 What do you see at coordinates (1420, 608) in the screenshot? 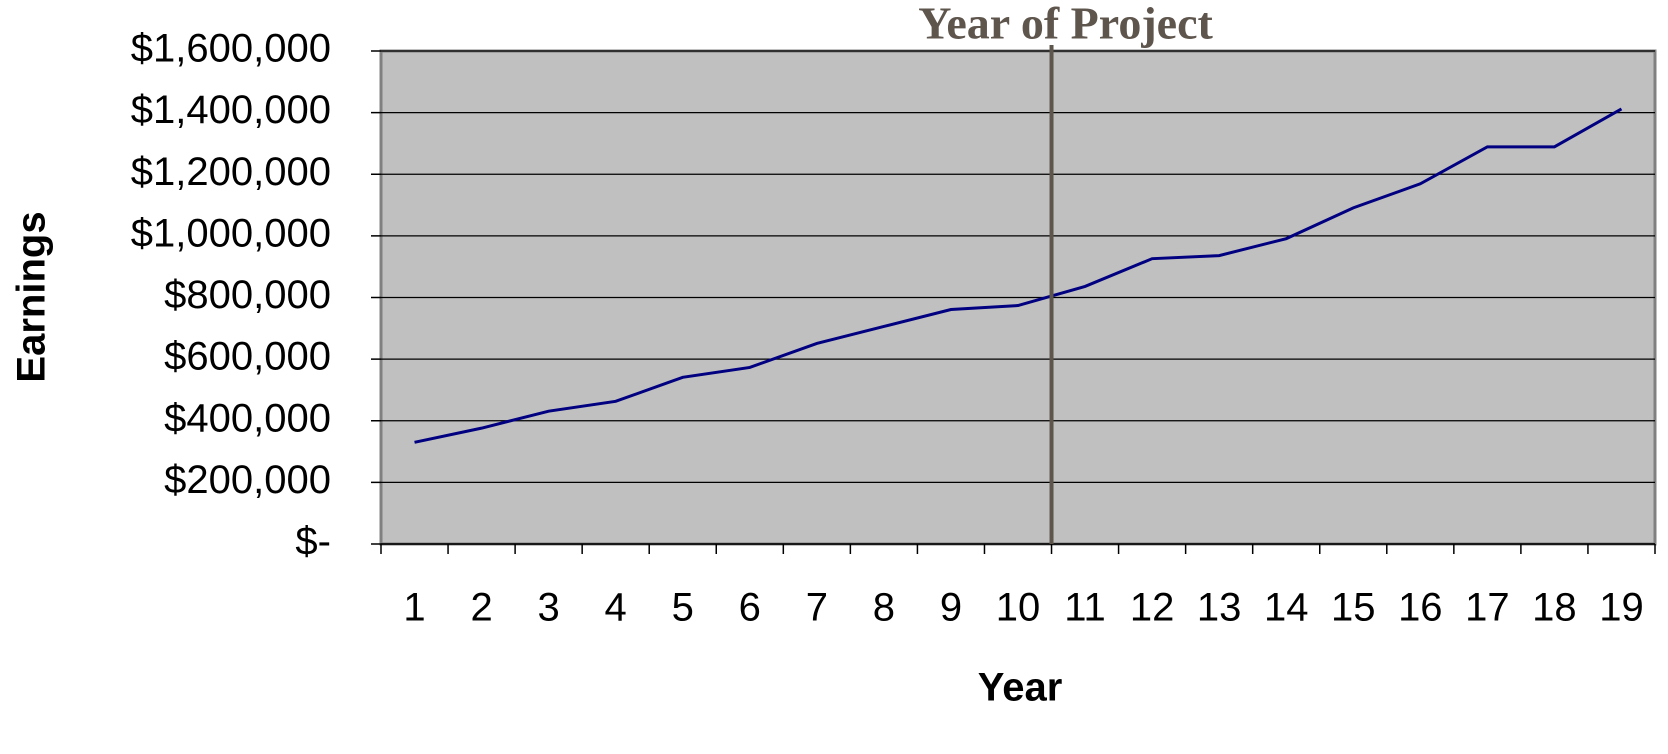
I see `x-tick-label: 16` at bounding box center [1420, 608].